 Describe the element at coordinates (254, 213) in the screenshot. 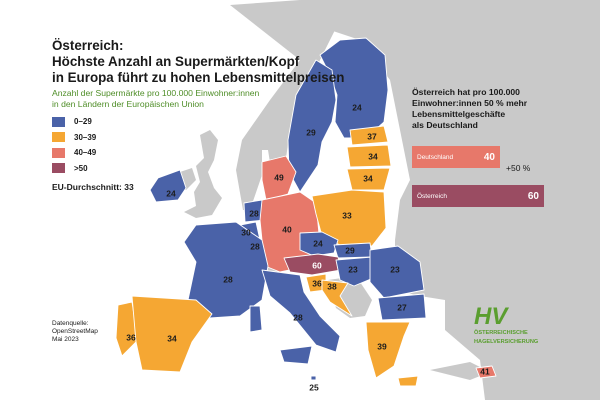

I see `value-label-nl: 28` at that location.